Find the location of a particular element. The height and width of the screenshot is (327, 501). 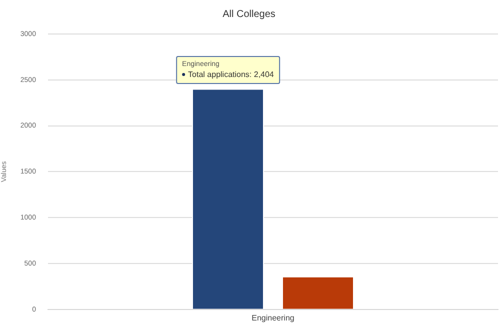

annotation: Total applications: 2,404 is located at coordinates (231, 75).